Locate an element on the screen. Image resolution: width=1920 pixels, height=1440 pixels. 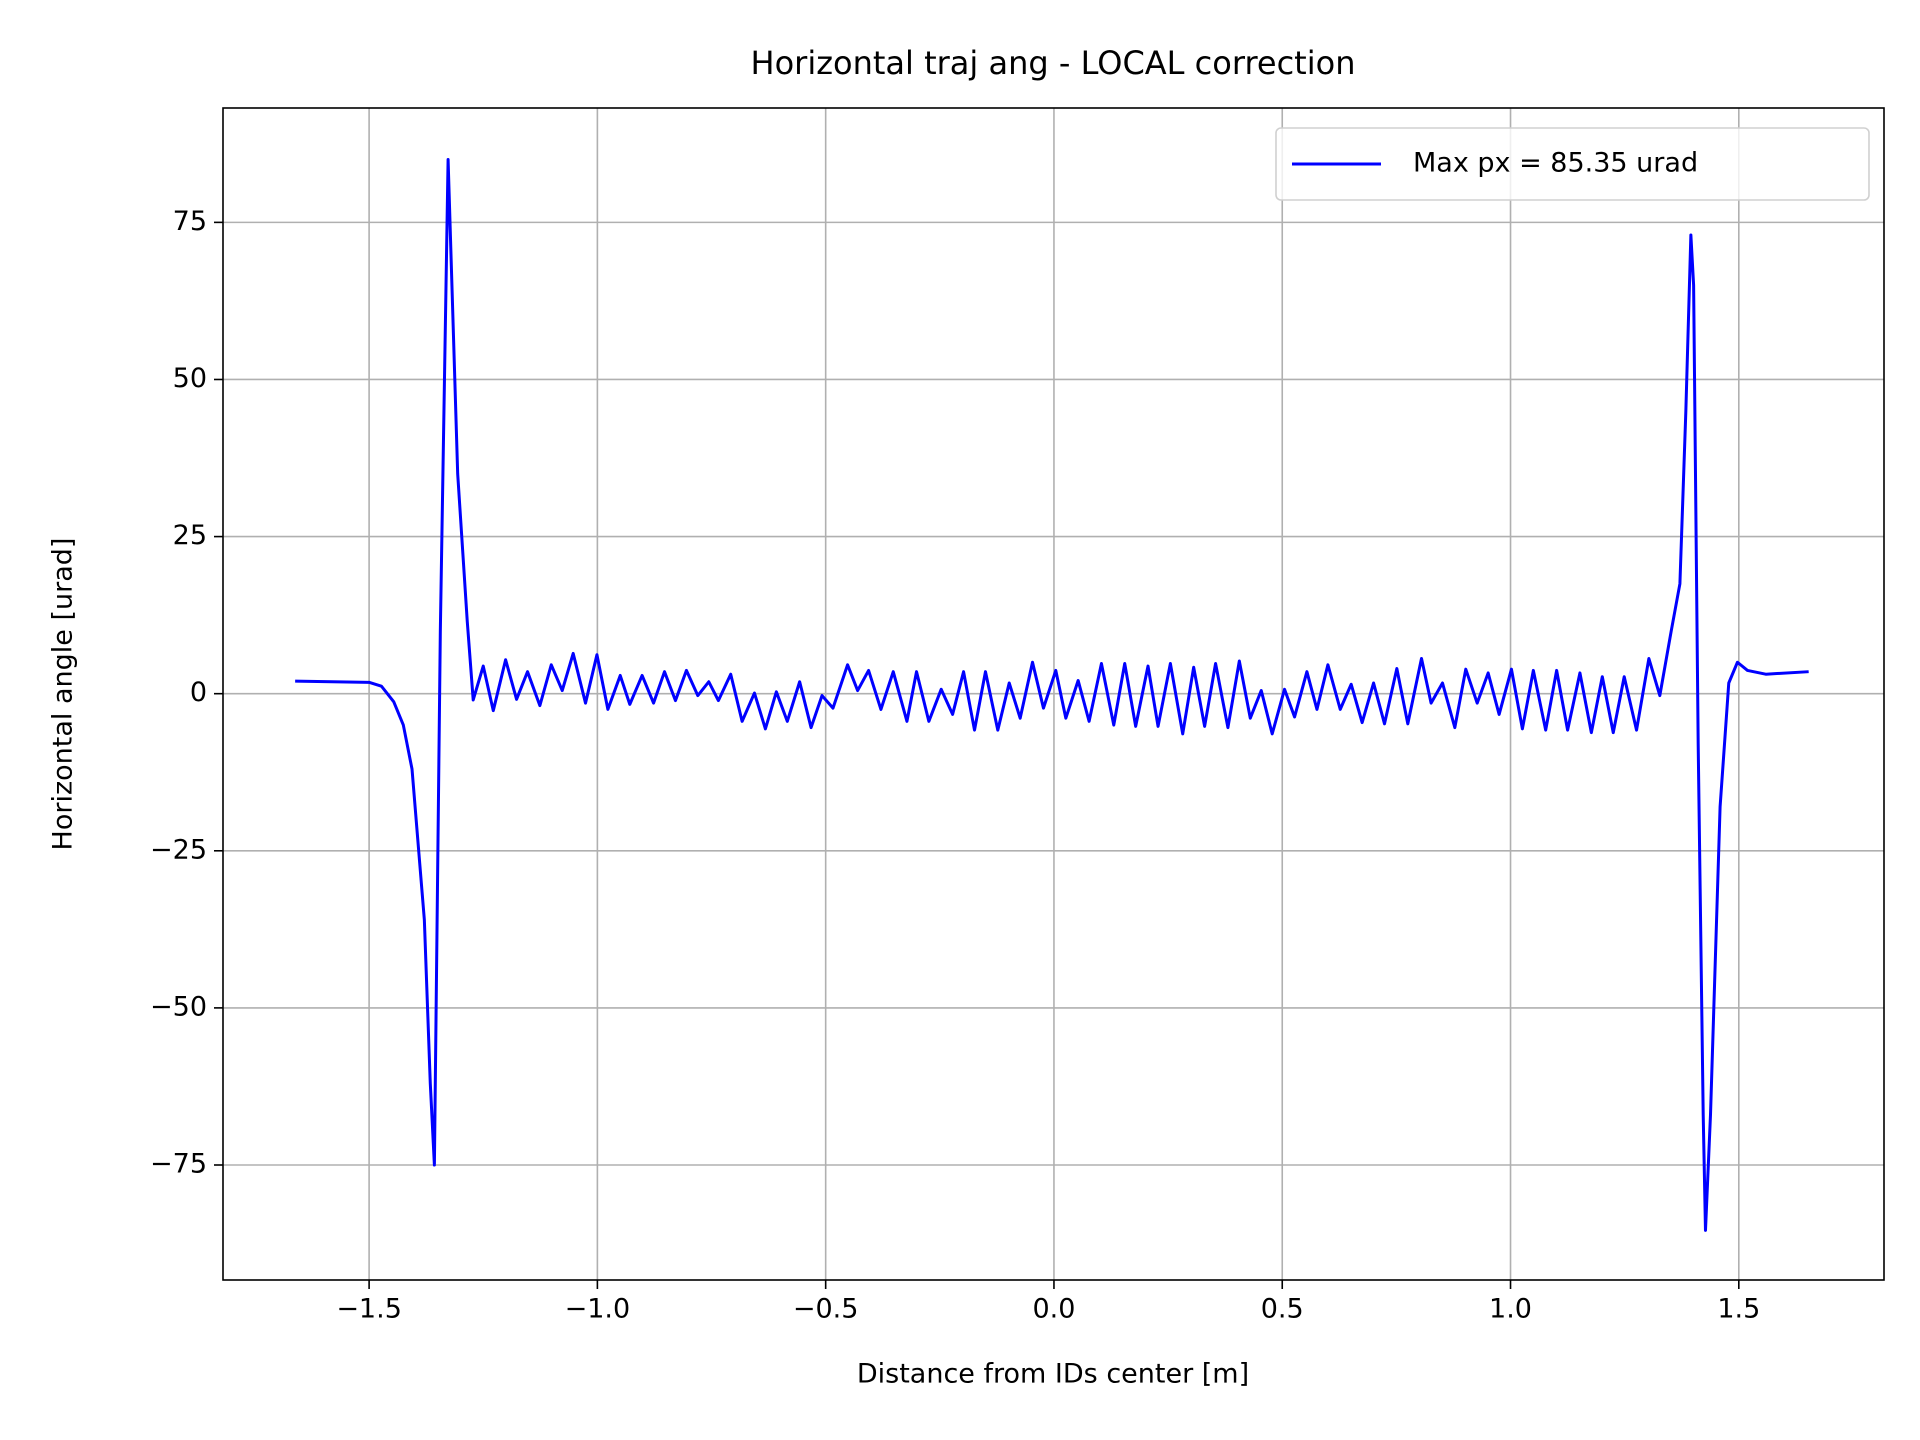
y-tick-label: 0 is located at coordinates (198, 692).